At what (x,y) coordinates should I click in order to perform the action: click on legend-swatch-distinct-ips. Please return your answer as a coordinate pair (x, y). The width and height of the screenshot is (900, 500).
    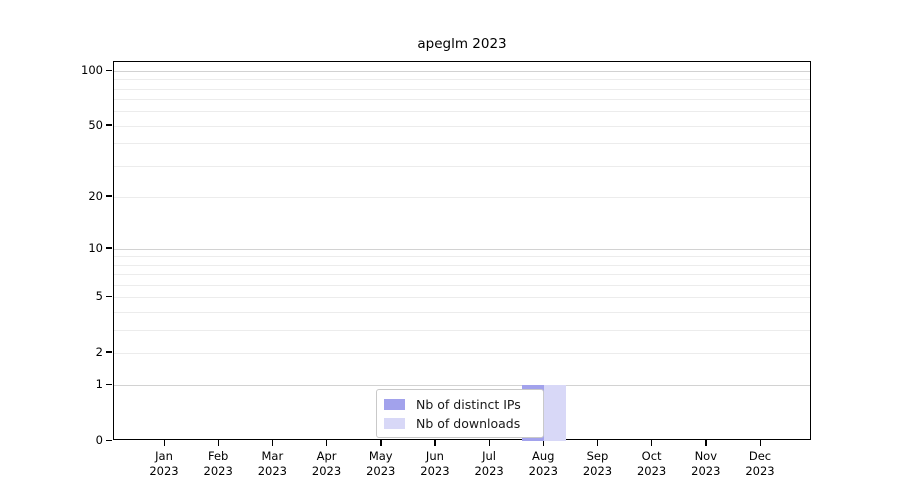
    Looking at the image, I should click on (394, 404).